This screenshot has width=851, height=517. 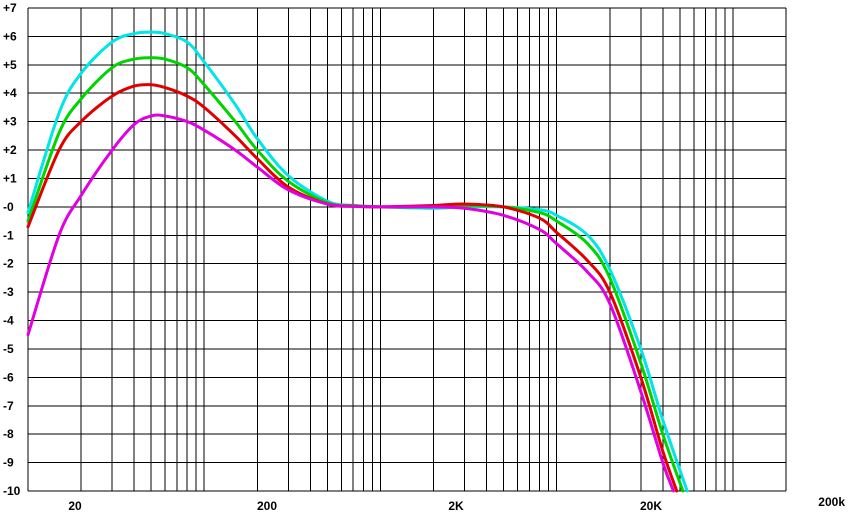 I want to click on y-tick-label: -8, so click(x=8, y=434).